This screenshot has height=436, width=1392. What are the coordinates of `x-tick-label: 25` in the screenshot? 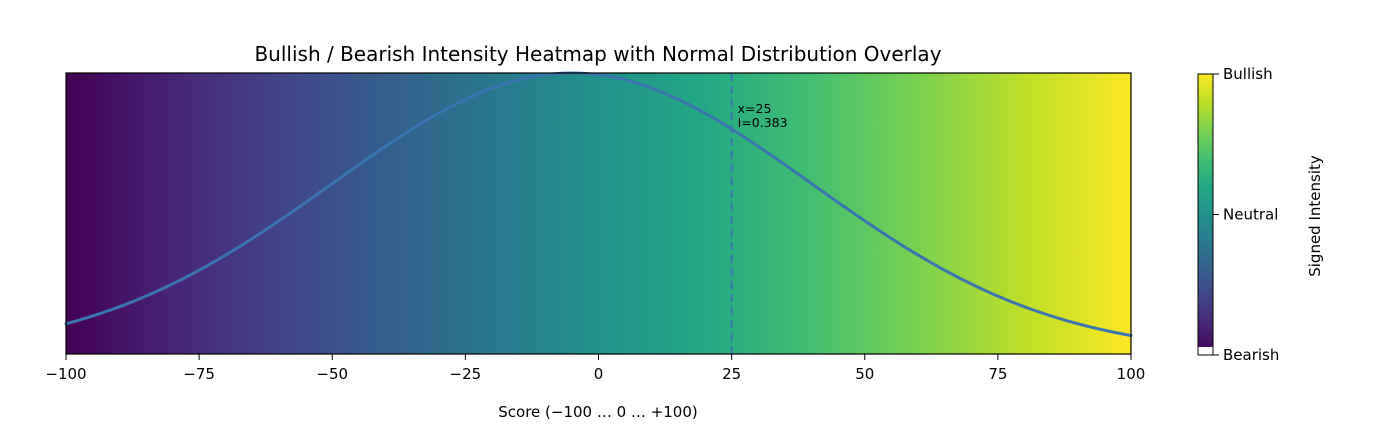 It's located at (731, 374).